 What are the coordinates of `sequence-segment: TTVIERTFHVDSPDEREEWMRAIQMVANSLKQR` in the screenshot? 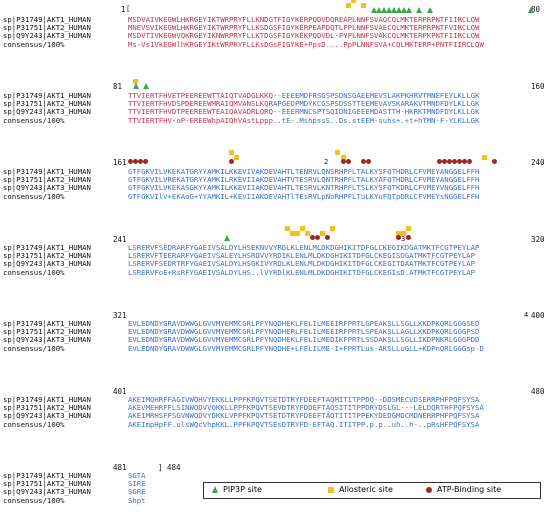 It's located at (200, 104).